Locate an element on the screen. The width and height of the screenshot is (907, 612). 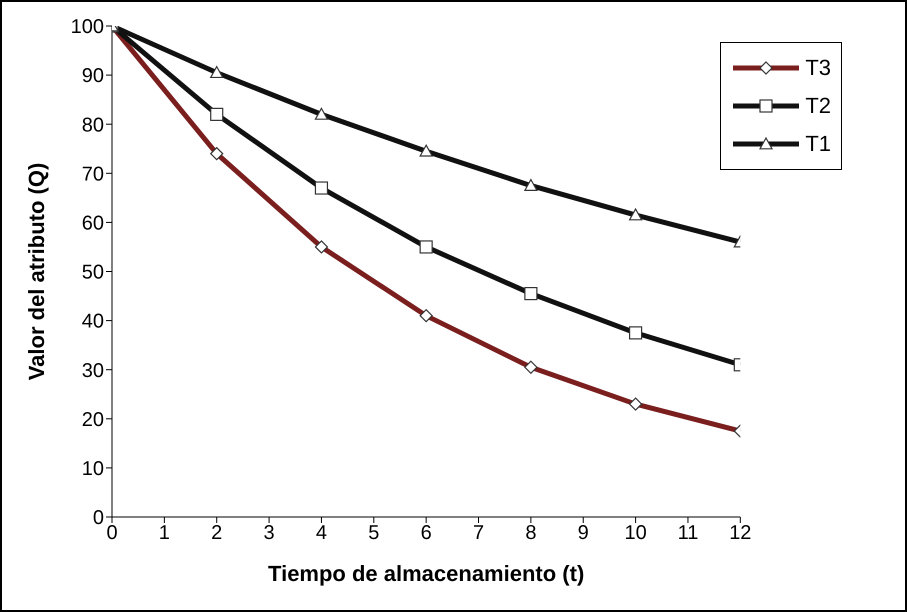
y-tick-label: 10 is located at coordinates (93, 469).